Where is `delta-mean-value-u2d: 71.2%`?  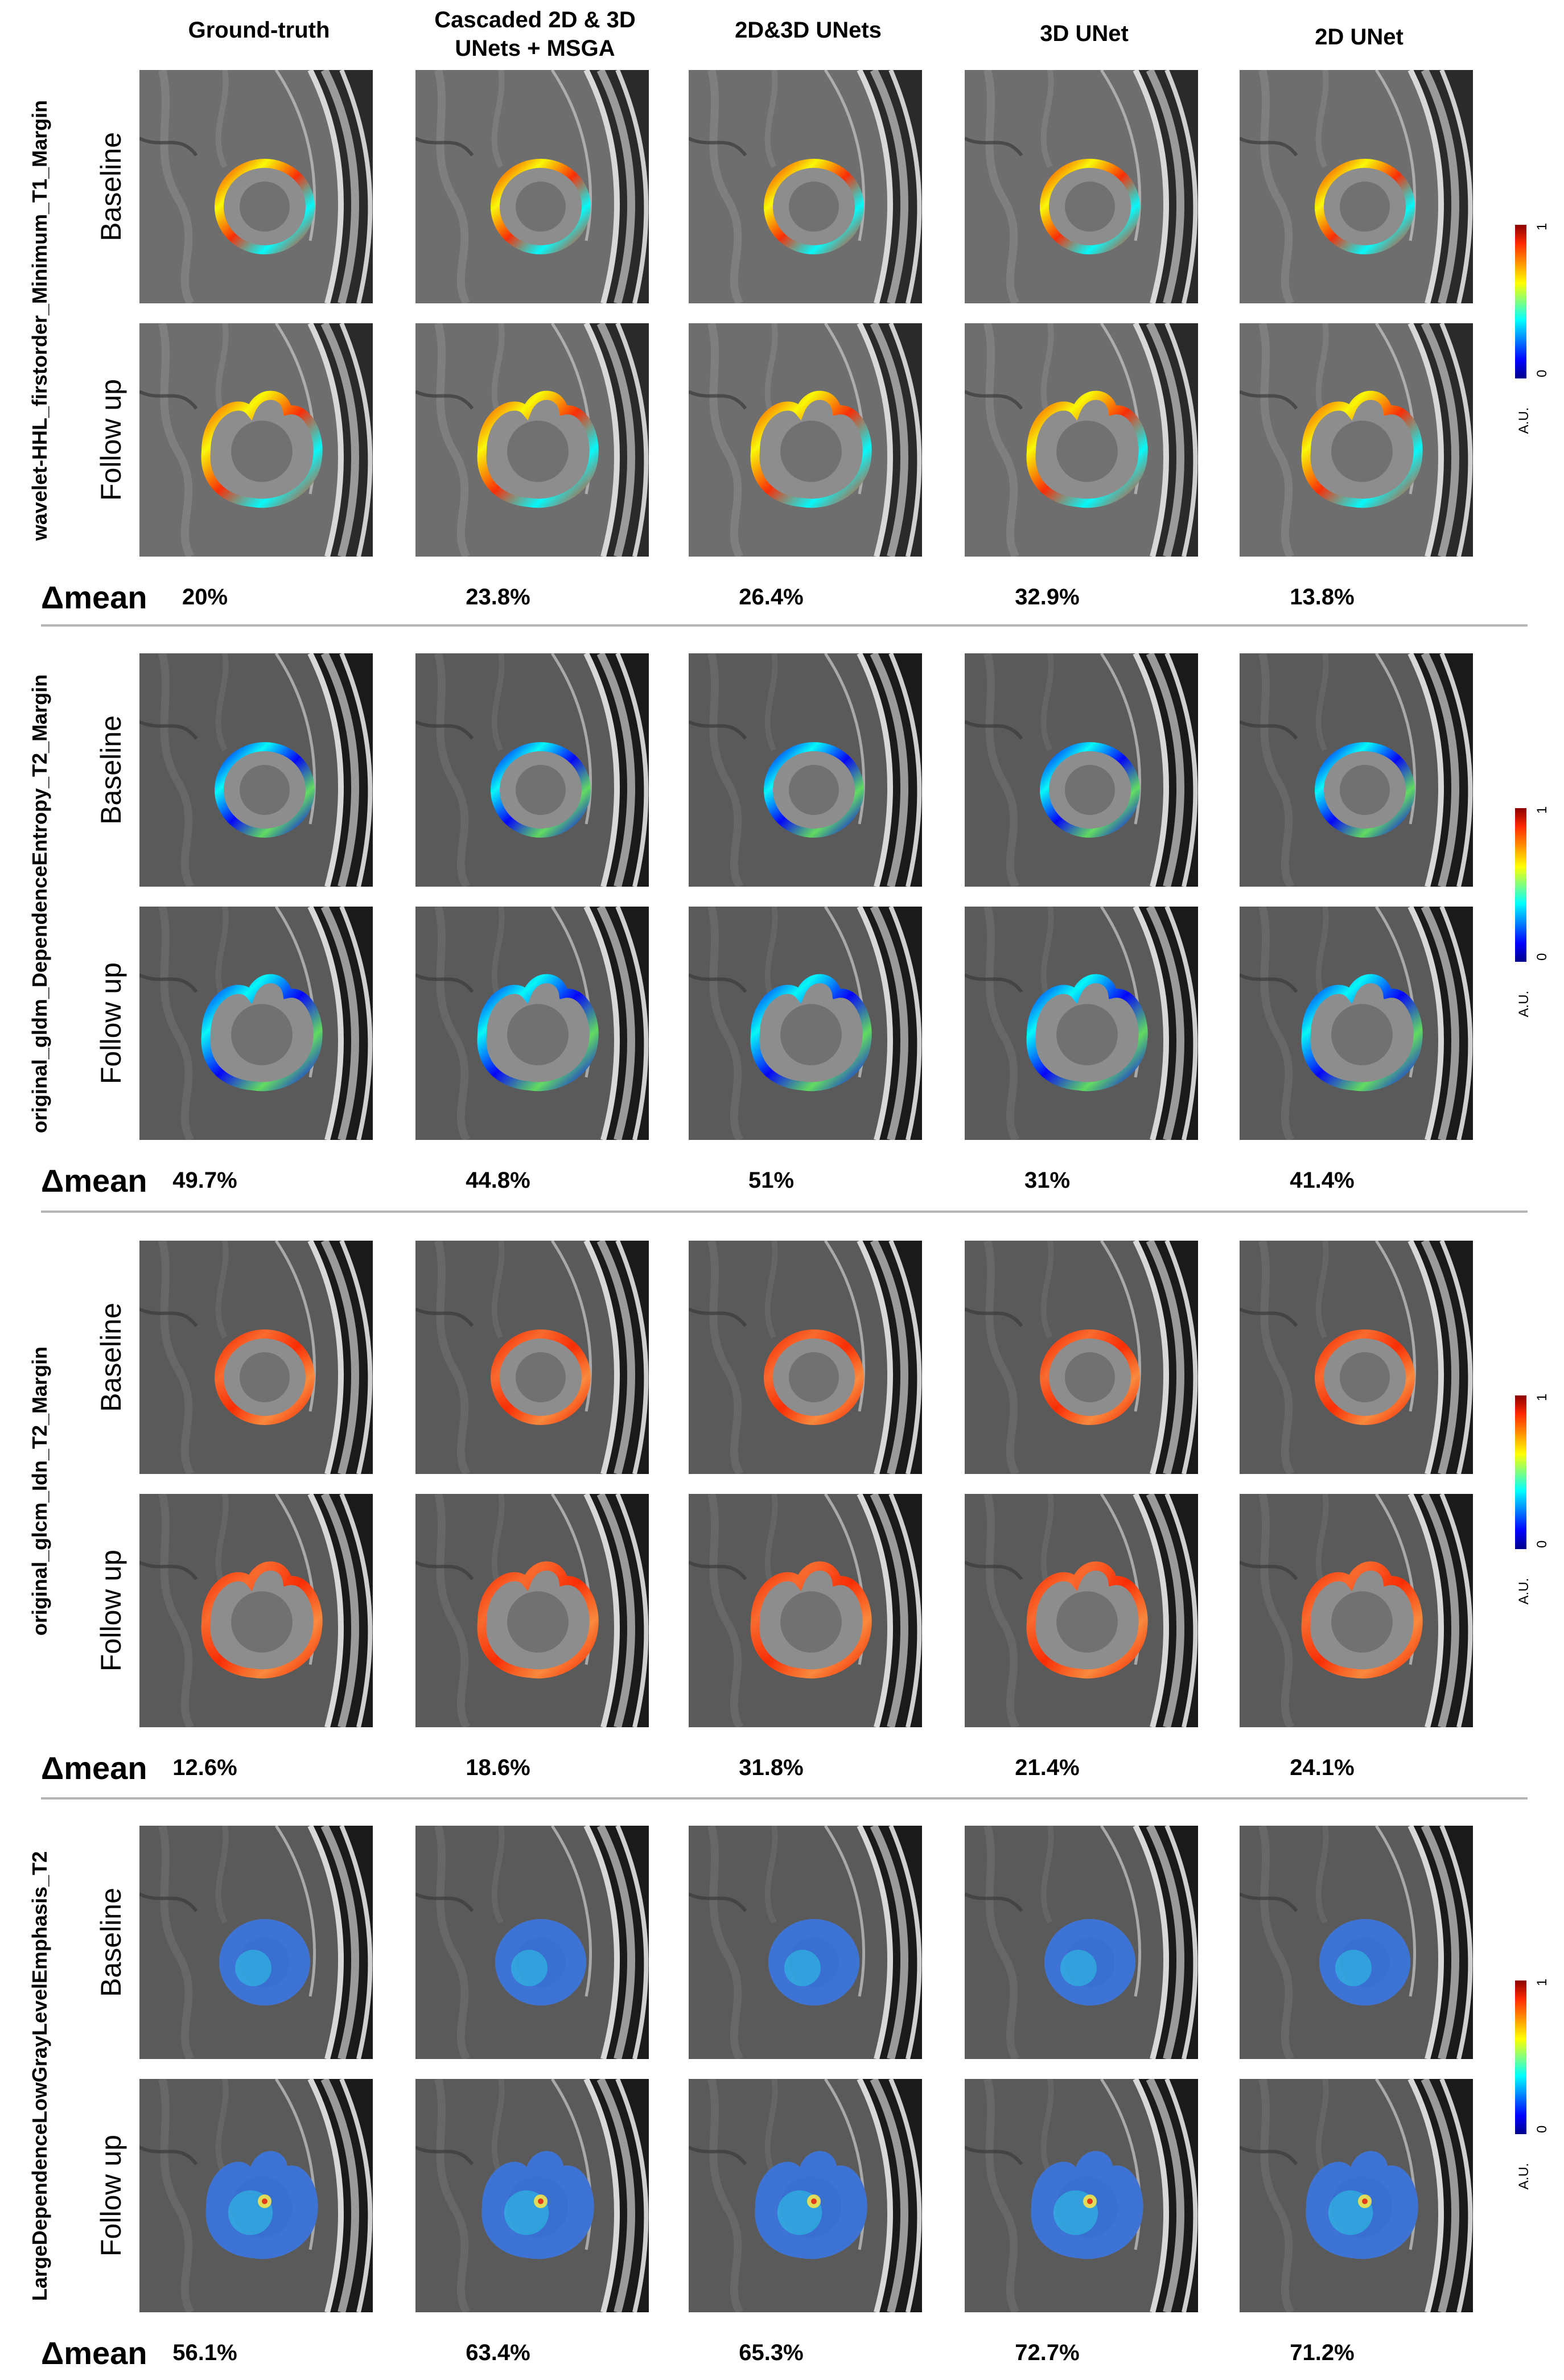
delta-mean-value-u2d: 71.2% is located at coordinates (1322, 2352).